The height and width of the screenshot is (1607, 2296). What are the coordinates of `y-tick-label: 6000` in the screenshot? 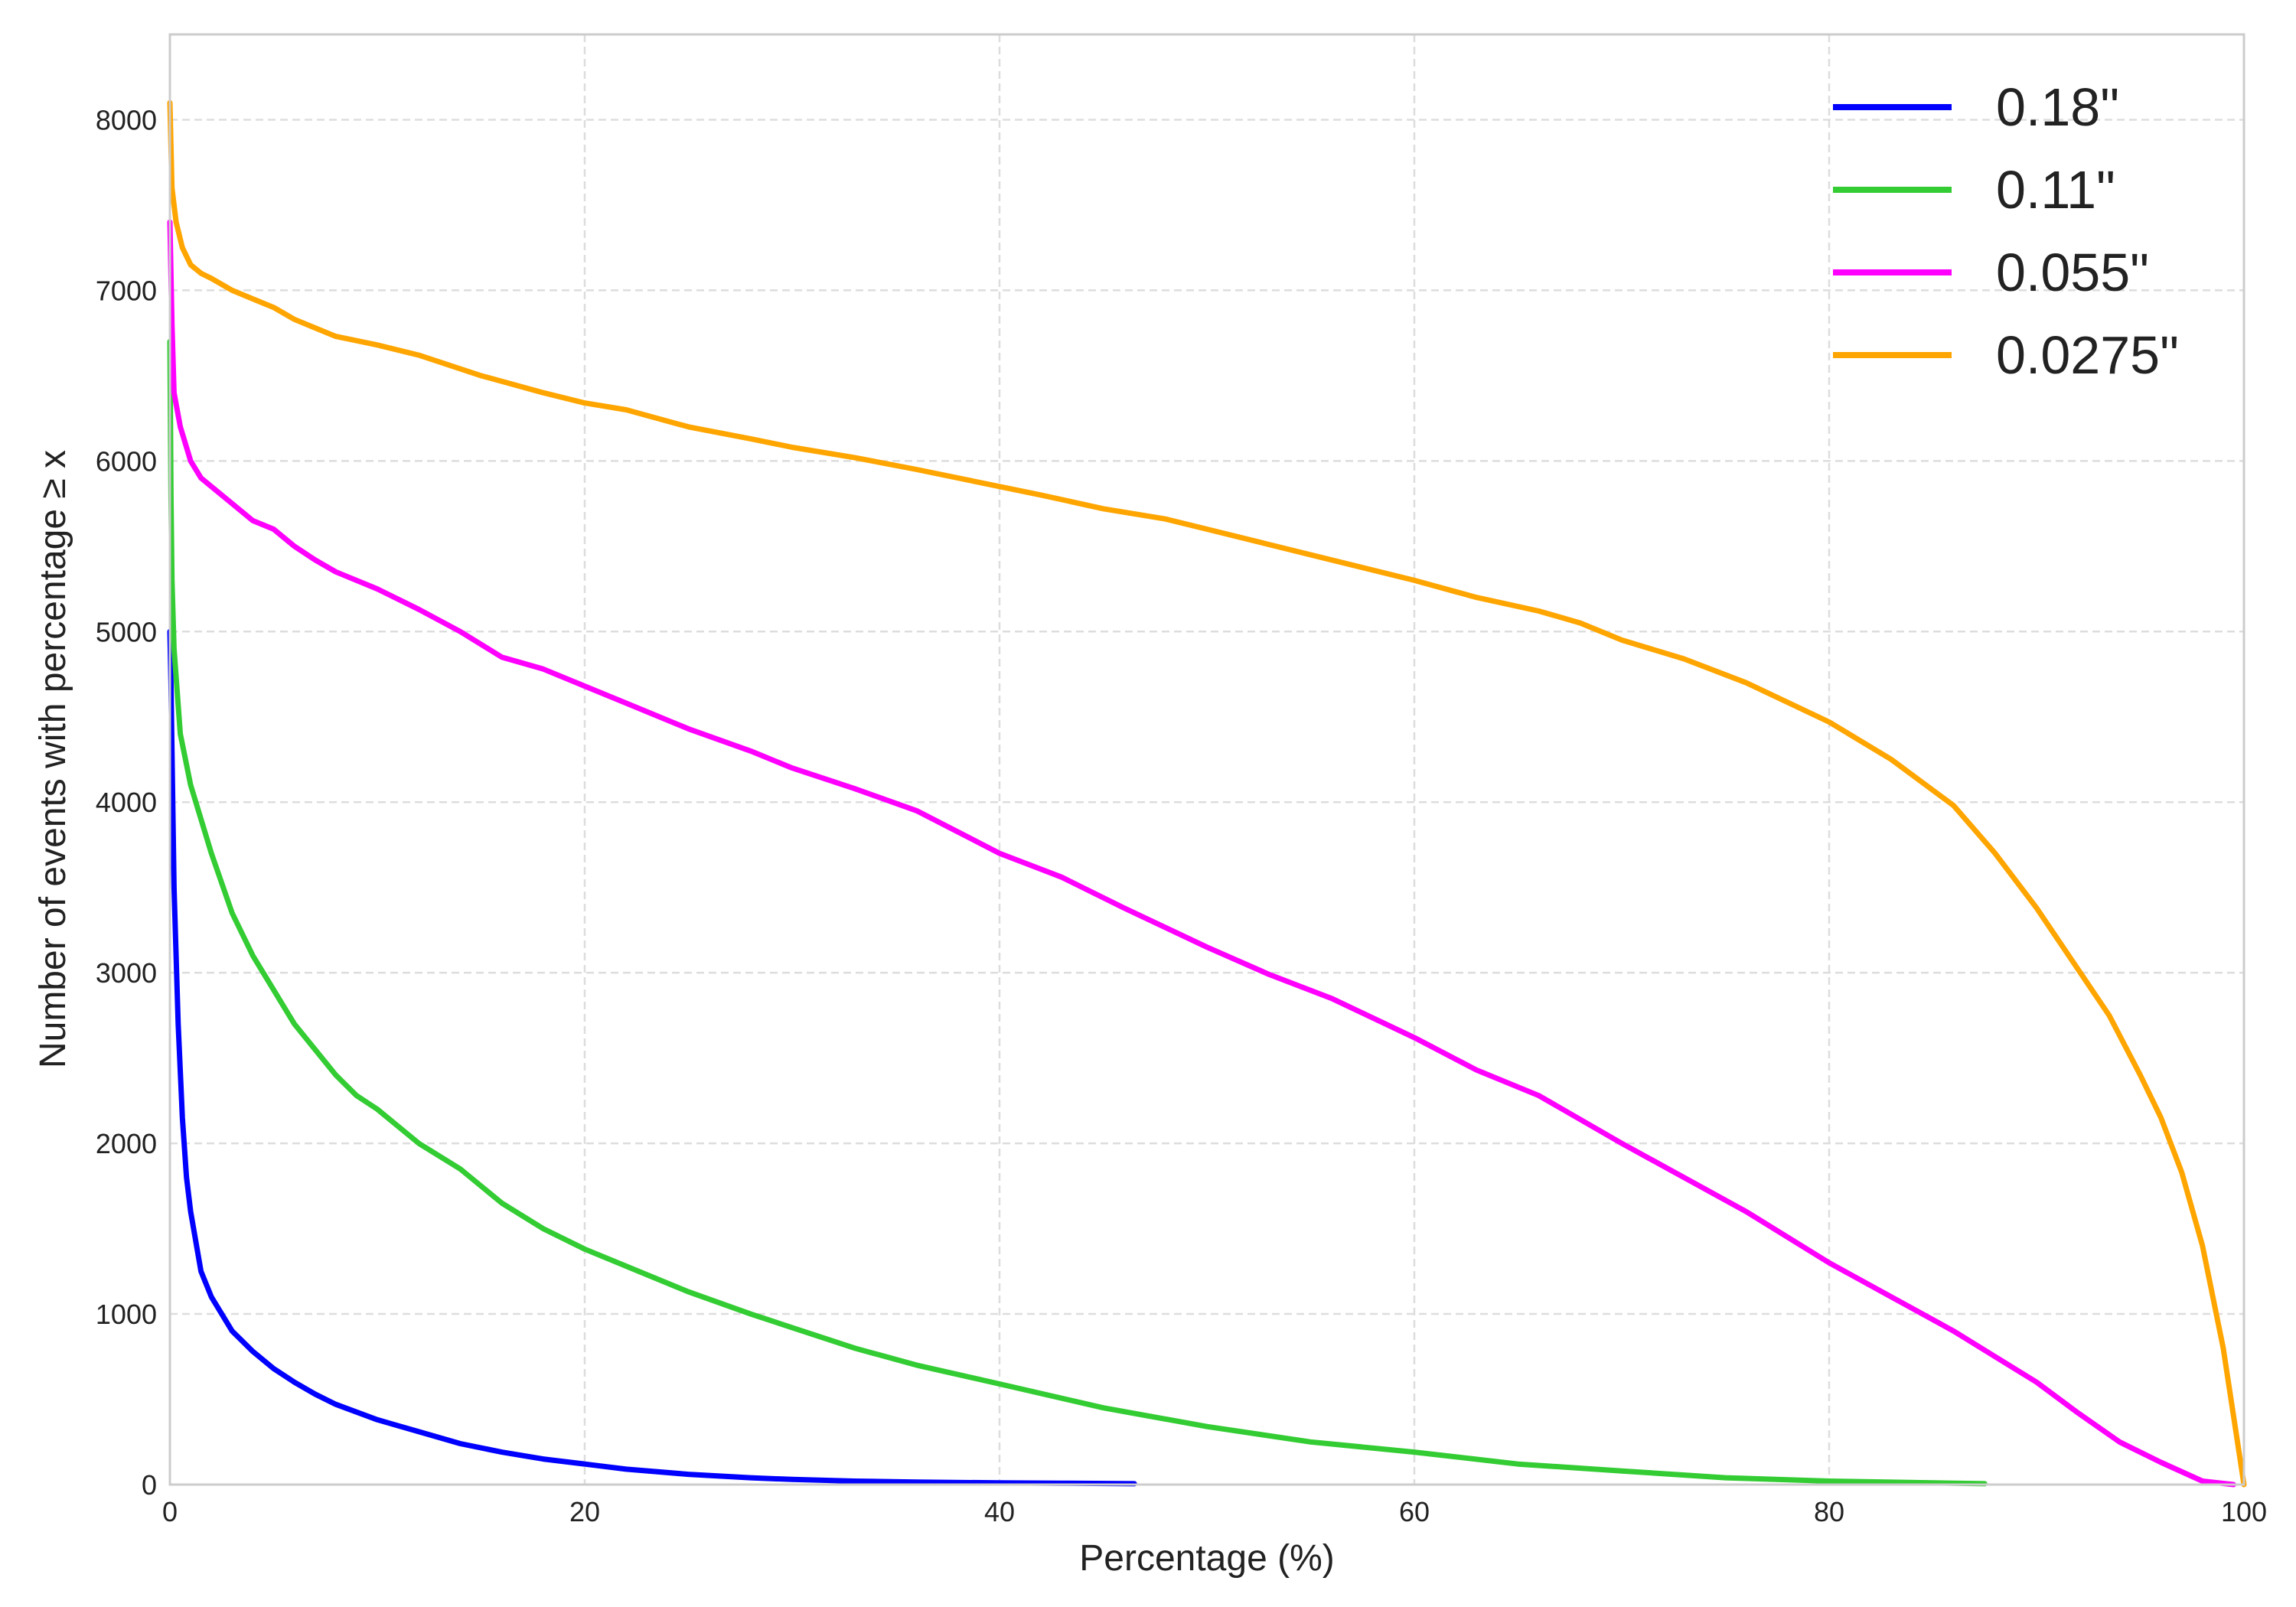 It's located at (126, 461).